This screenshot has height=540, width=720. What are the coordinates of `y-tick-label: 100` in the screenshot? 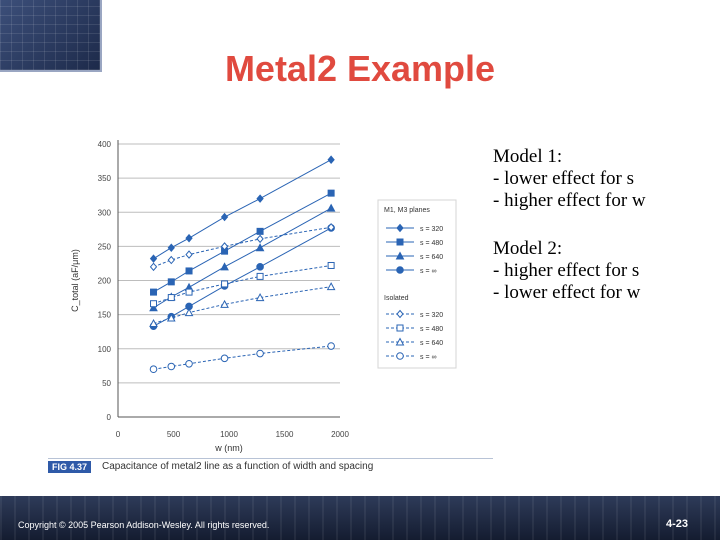 It's located at (105, 349).